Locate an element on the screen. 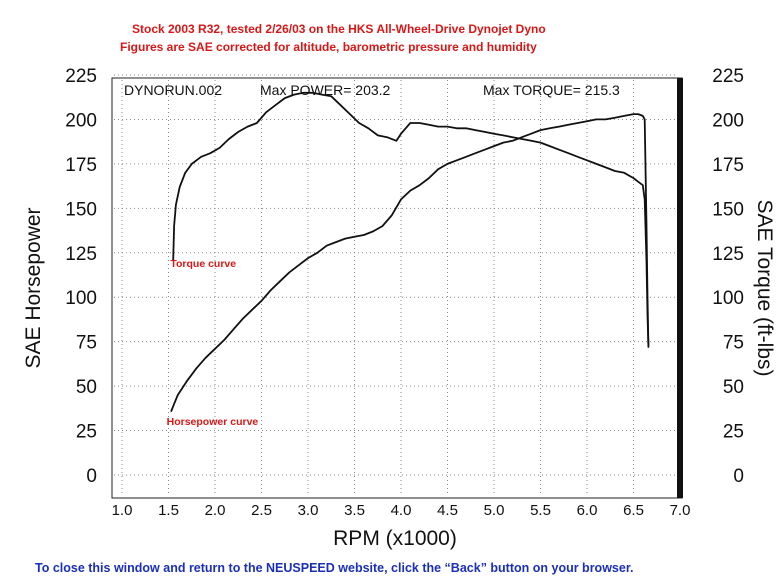 The image size is (780, 588). x-tick-label: 6.0 is located at coordinates (587, 510).